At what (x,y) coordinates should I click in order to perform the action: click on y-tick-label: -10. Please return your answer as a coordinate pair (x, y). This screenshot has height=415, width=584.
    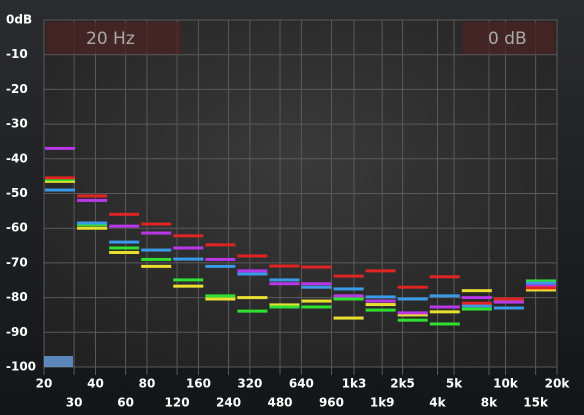
    Looking at the image, I should click on (17, 54).